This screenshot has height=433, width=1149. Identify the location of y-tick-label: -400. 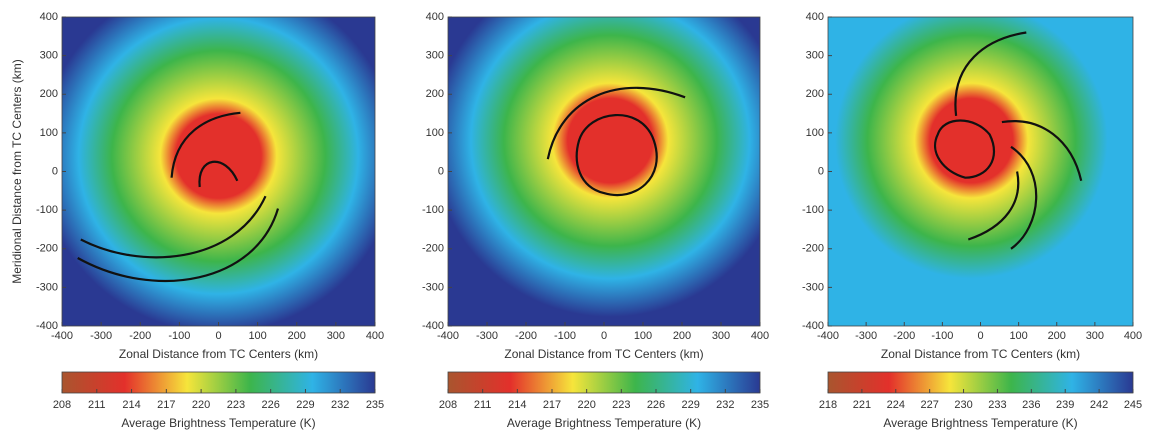
(47, 326).